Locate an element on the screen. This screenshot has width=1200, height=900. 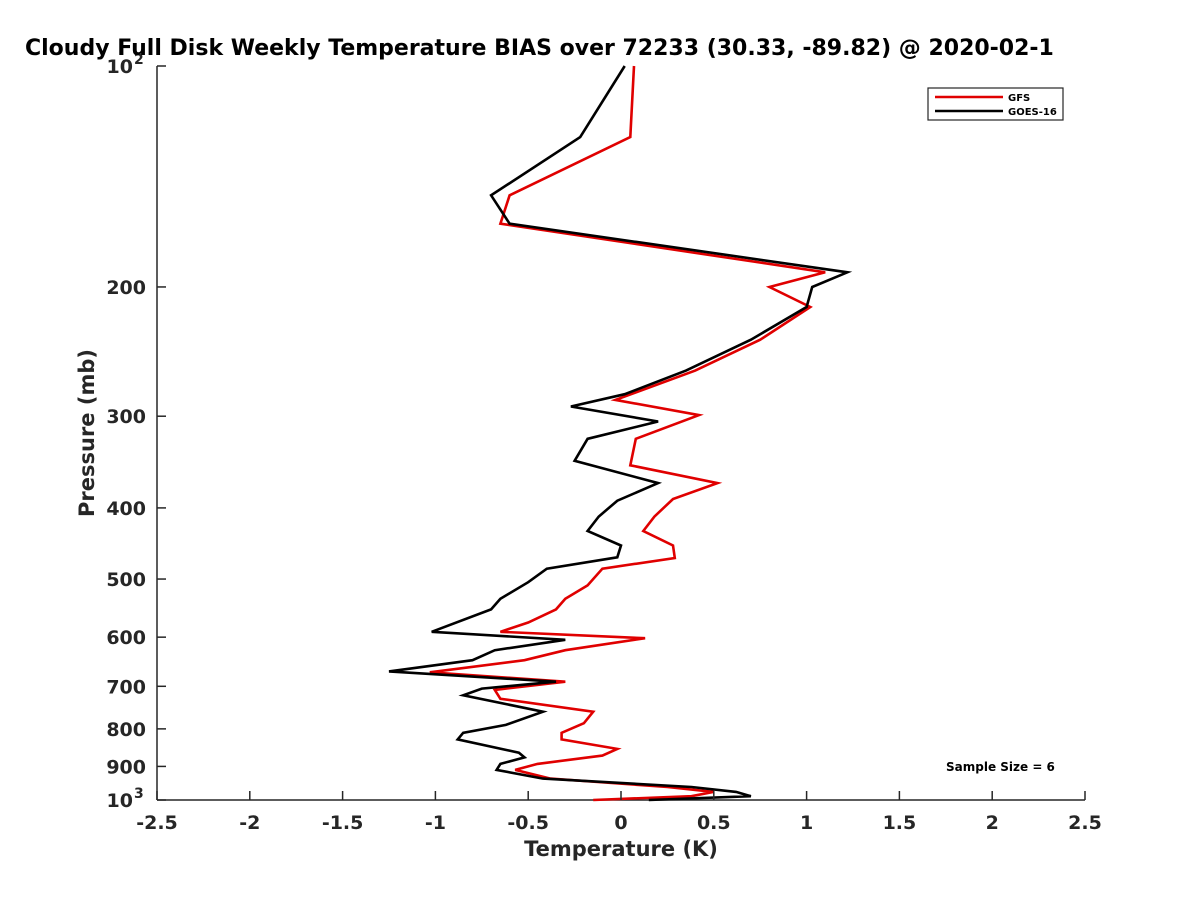
x-tick-label: 1.5 is located at coordinates (900, 823).